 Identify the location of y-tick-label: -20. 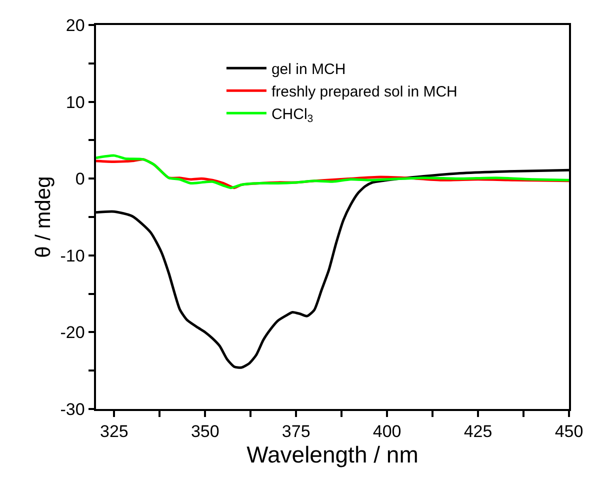
(72, 332).